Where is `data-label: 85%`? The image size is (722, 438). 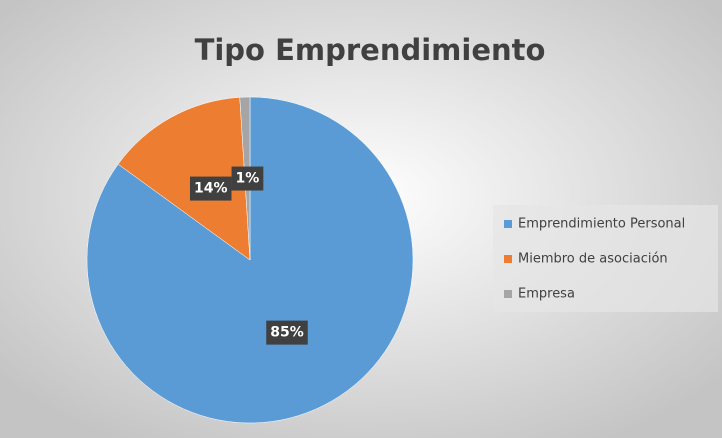 data-label: 85% is located at coordinates (287, 333).